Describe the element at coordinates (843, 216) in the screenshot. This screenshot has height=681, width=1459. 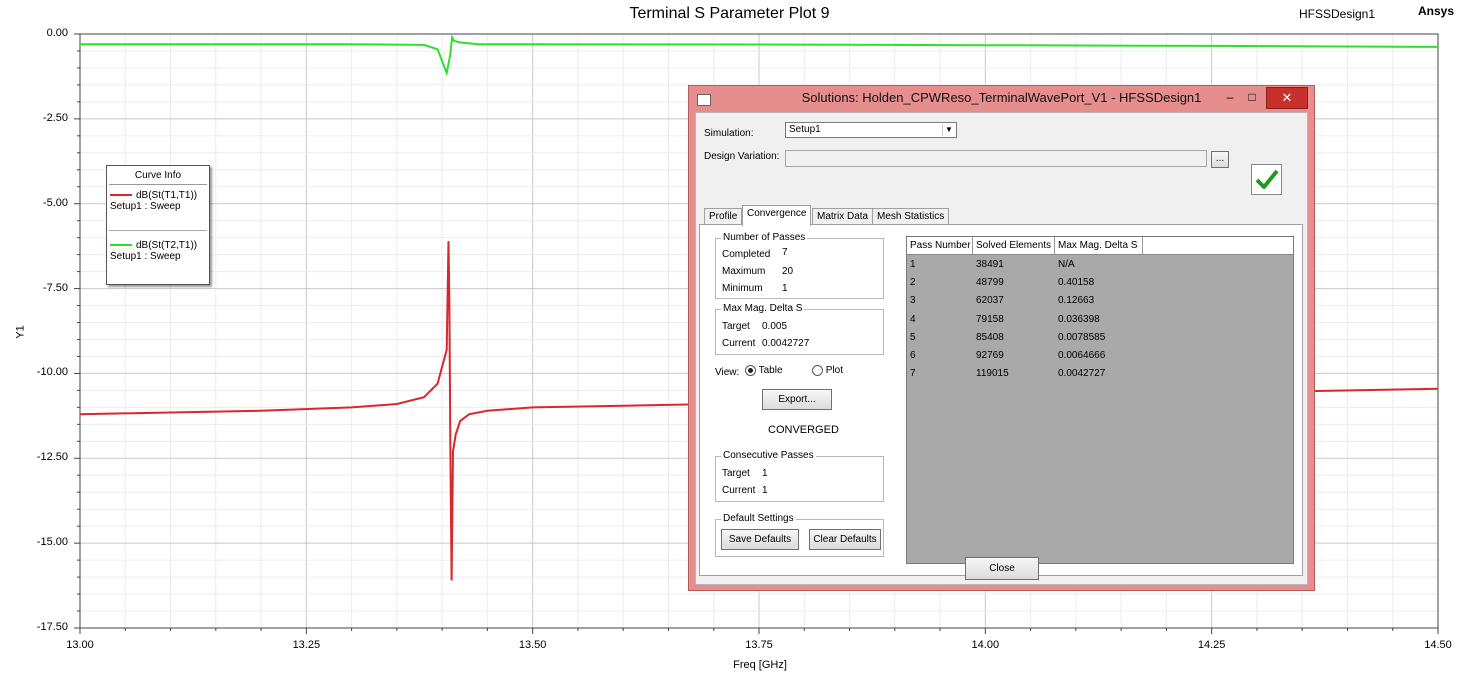
I see `tab-matrix-data: Matrix Data` at that location.